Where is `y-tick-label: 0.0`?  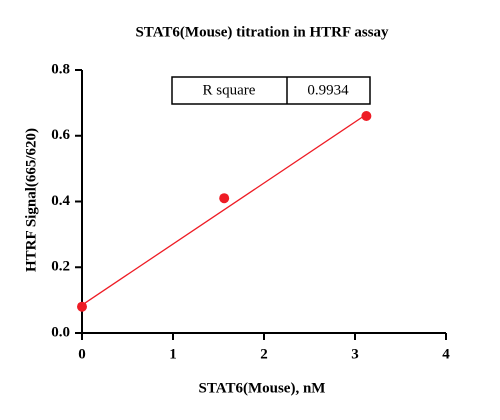
y-tick-label: 0.0 is located at coordinates (60, 332).